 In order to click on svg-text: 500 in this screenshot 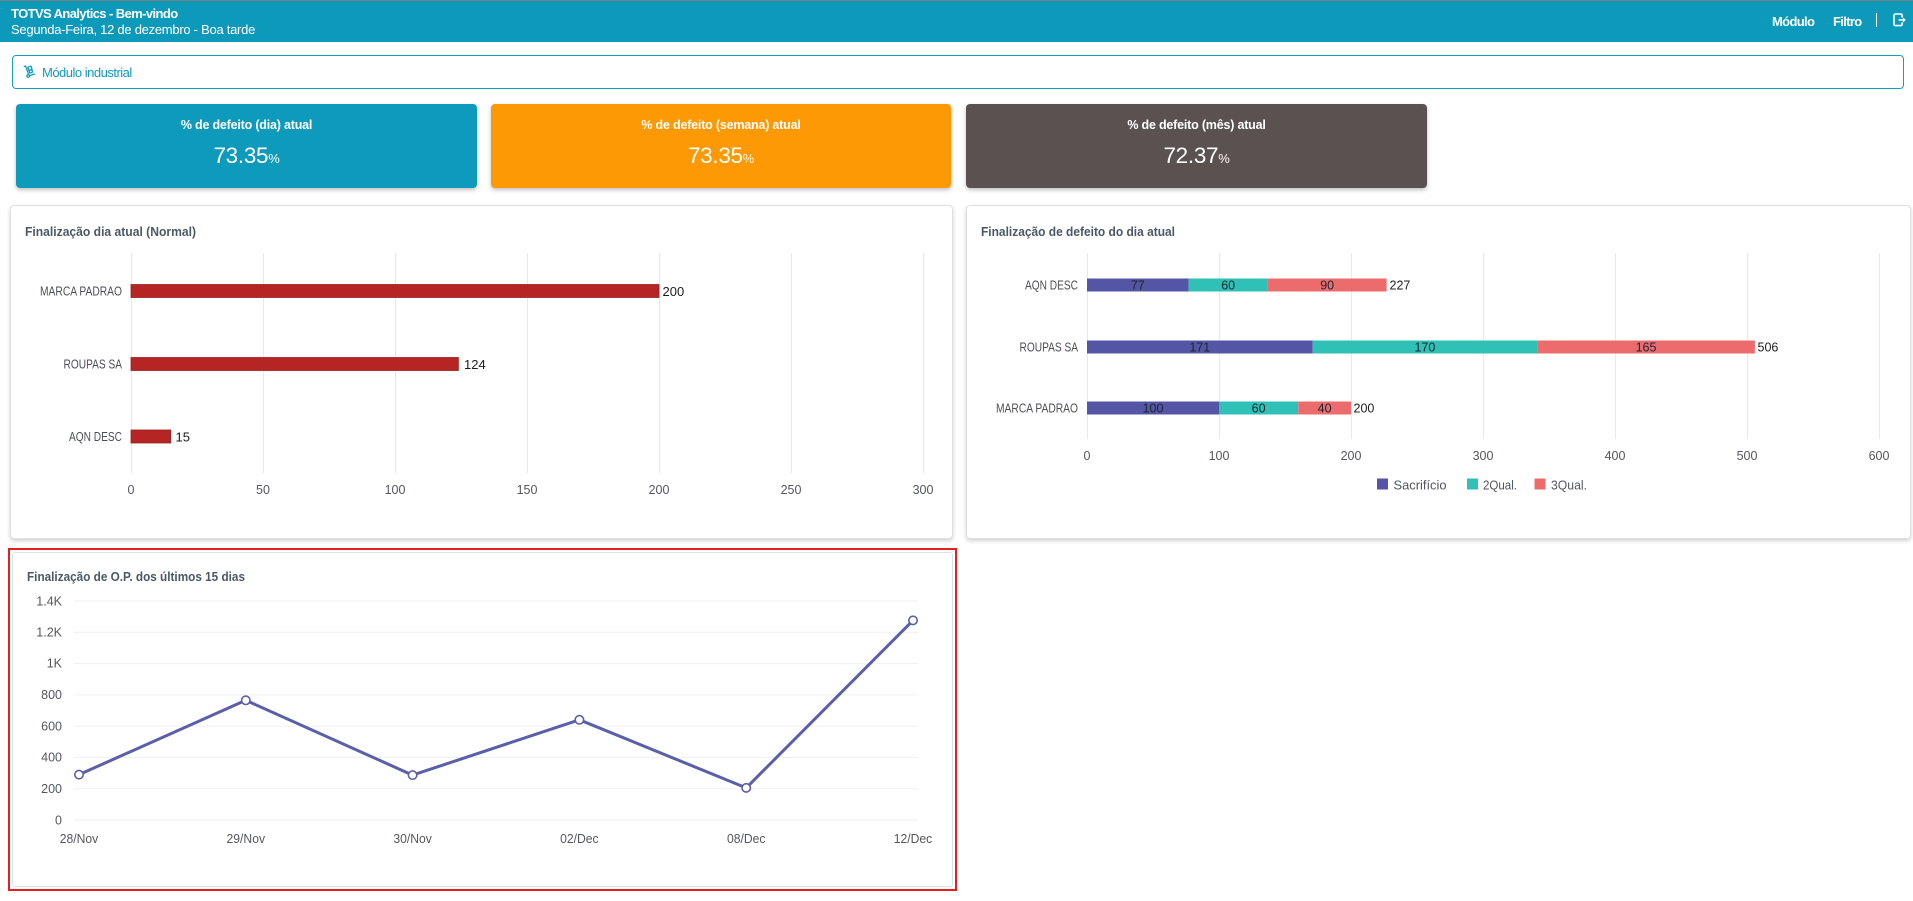, I will do `click(1747, 456)`.